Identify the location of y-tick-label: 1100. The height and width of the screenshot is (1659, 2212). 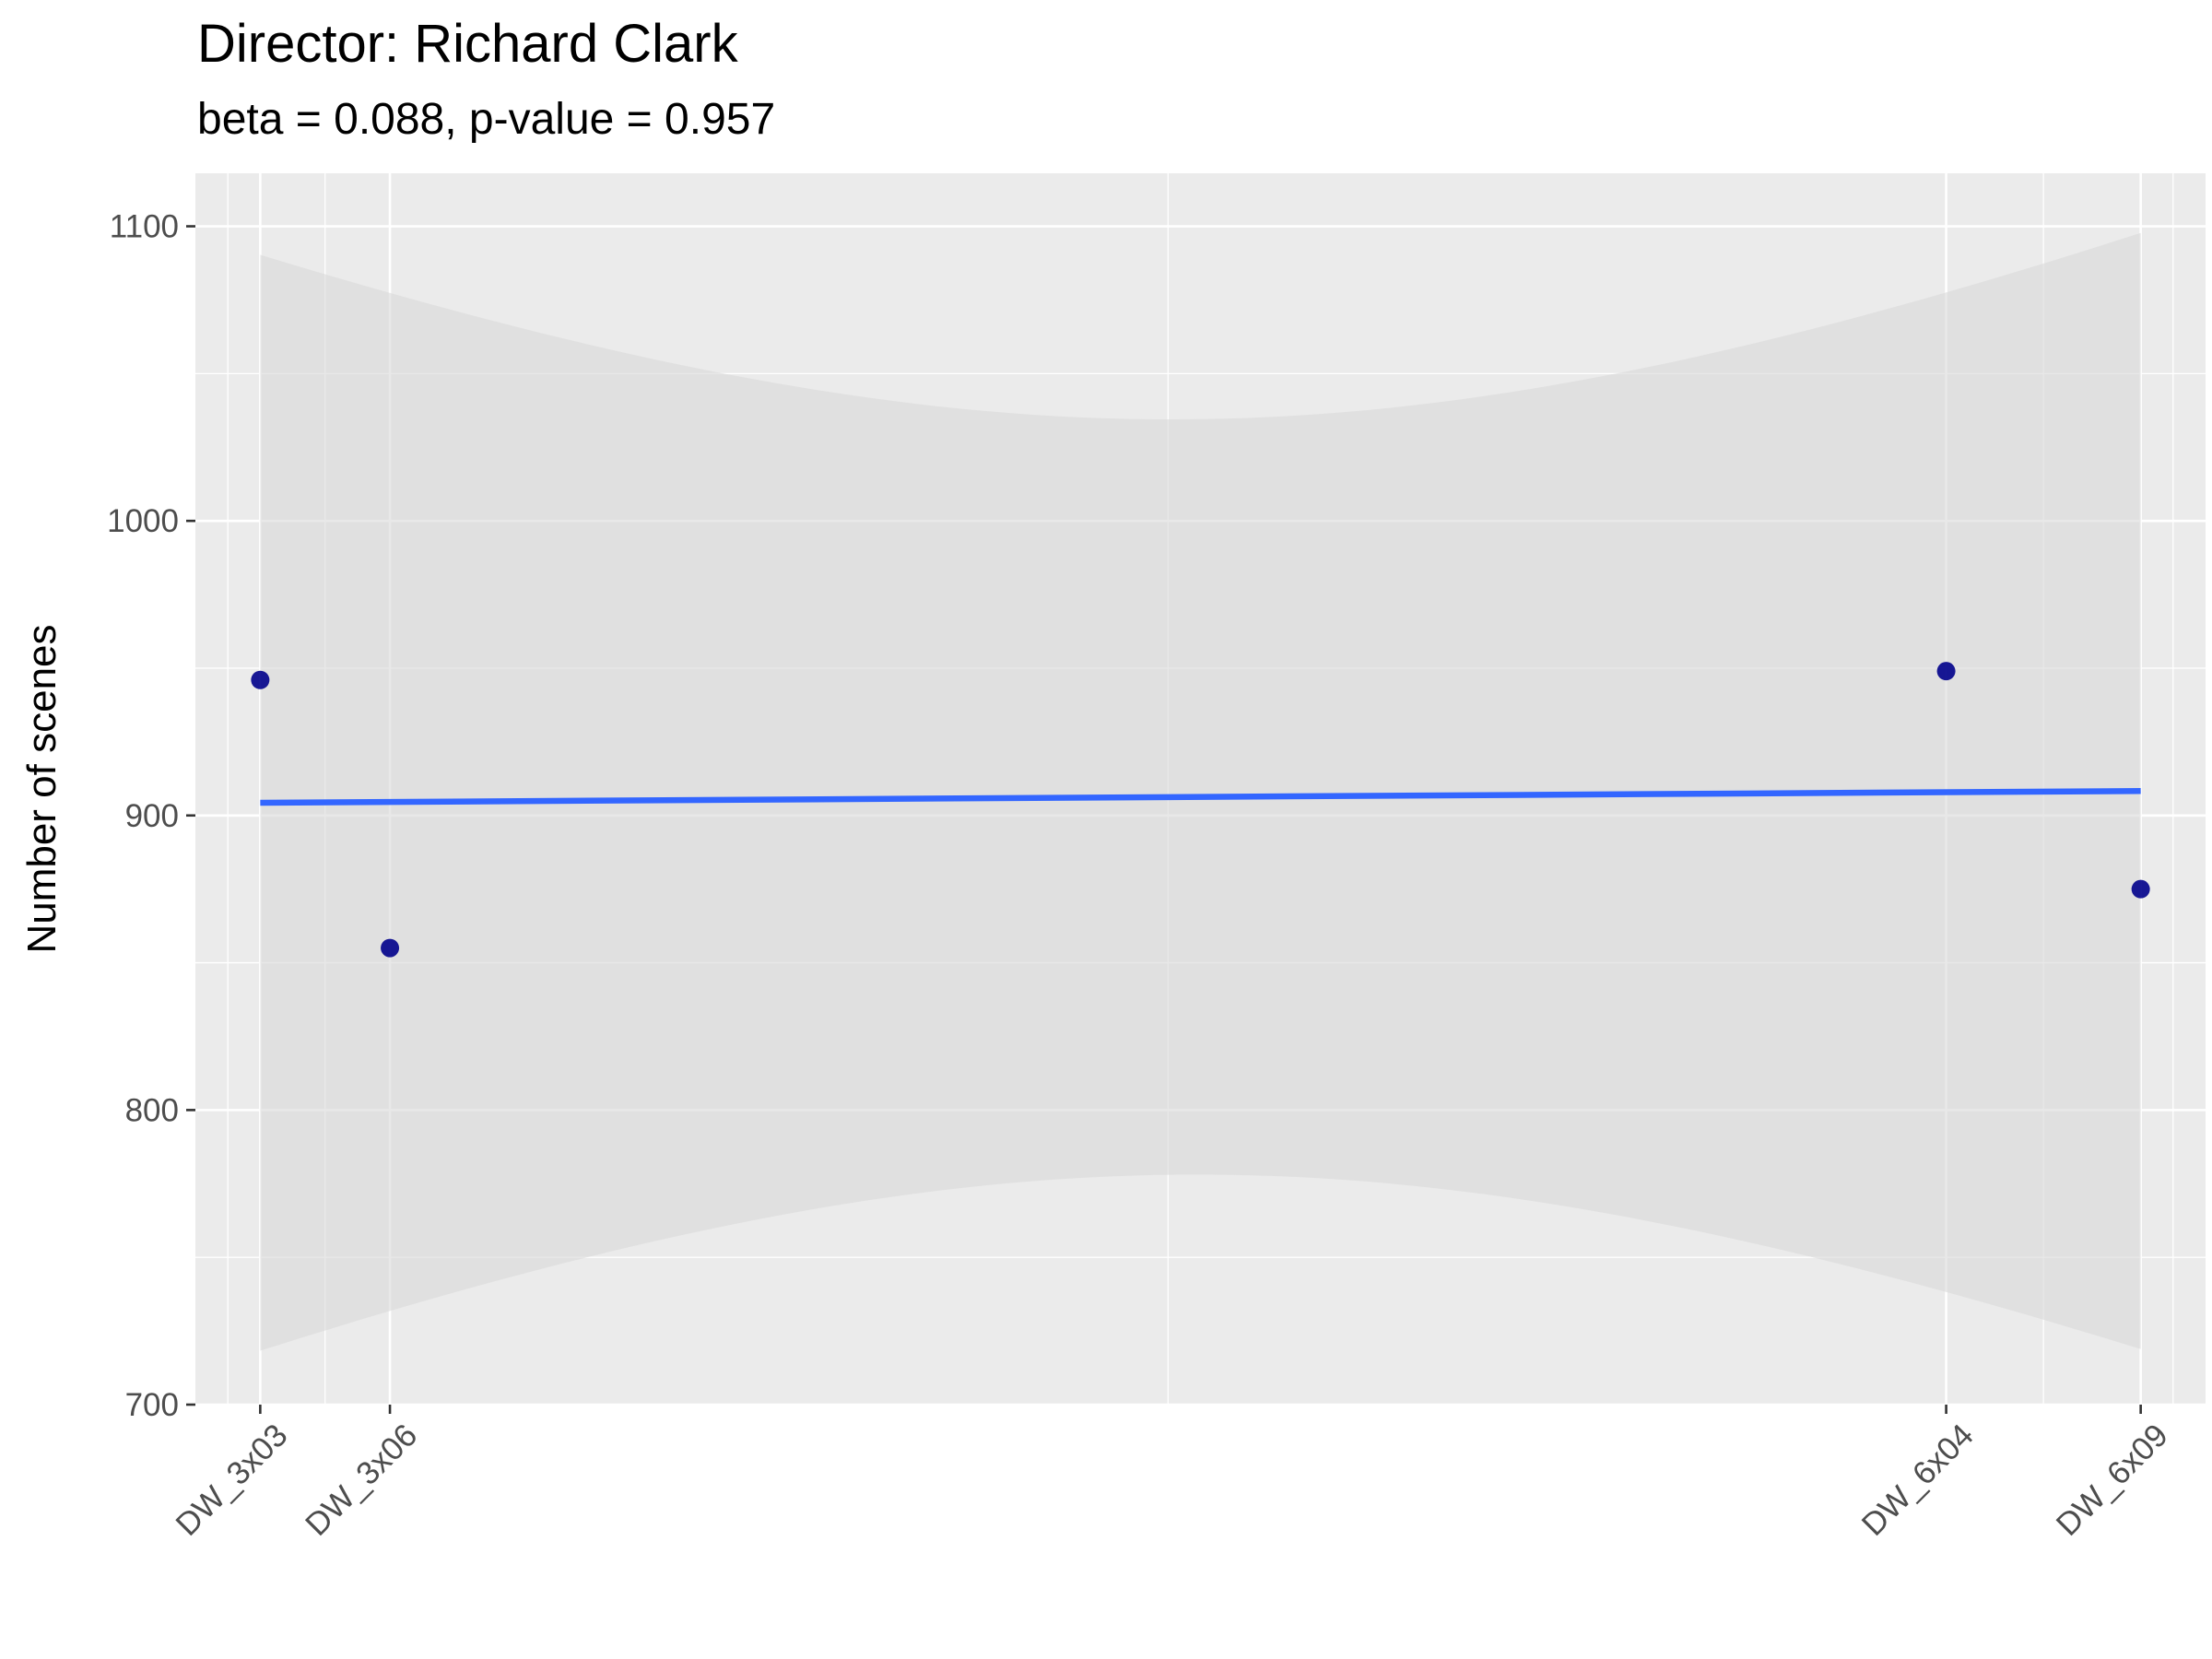
(144, 227).